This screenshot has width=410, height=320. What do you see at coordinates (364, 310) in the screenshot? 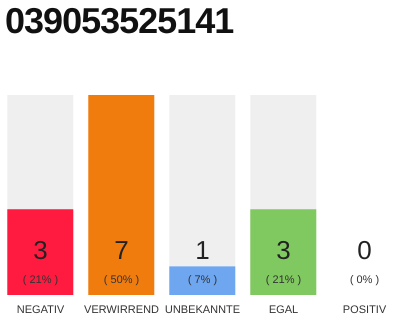
I see `x-tick-label: POSITIV` at bounding box center [364, 310].